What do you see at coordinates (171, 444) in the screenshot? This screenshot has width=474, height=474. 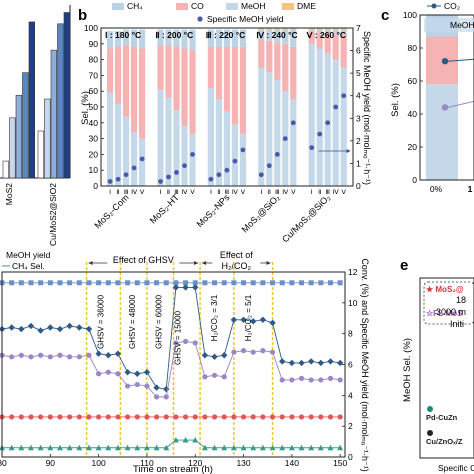 I see `d-series-line` at bounding box center [171, 444].